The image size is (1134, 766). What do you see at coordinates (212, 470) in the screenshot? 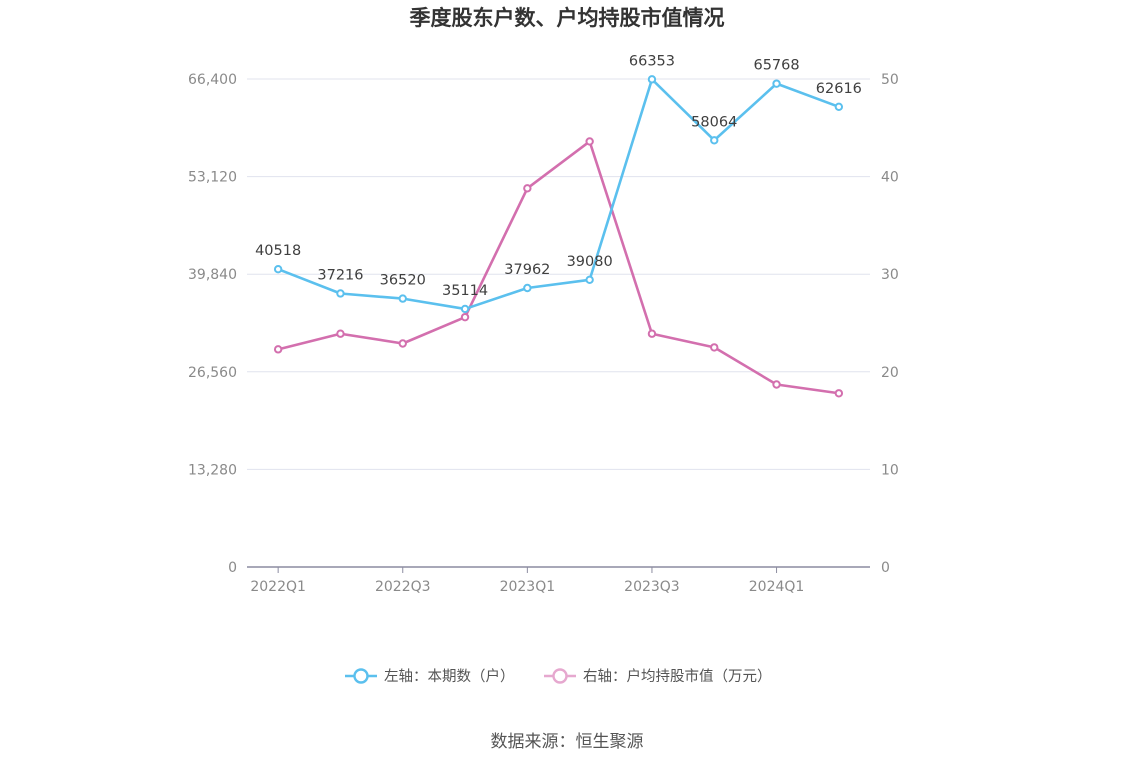
I see `left-tick-label: 13,280` at bounding box center [212, 470].